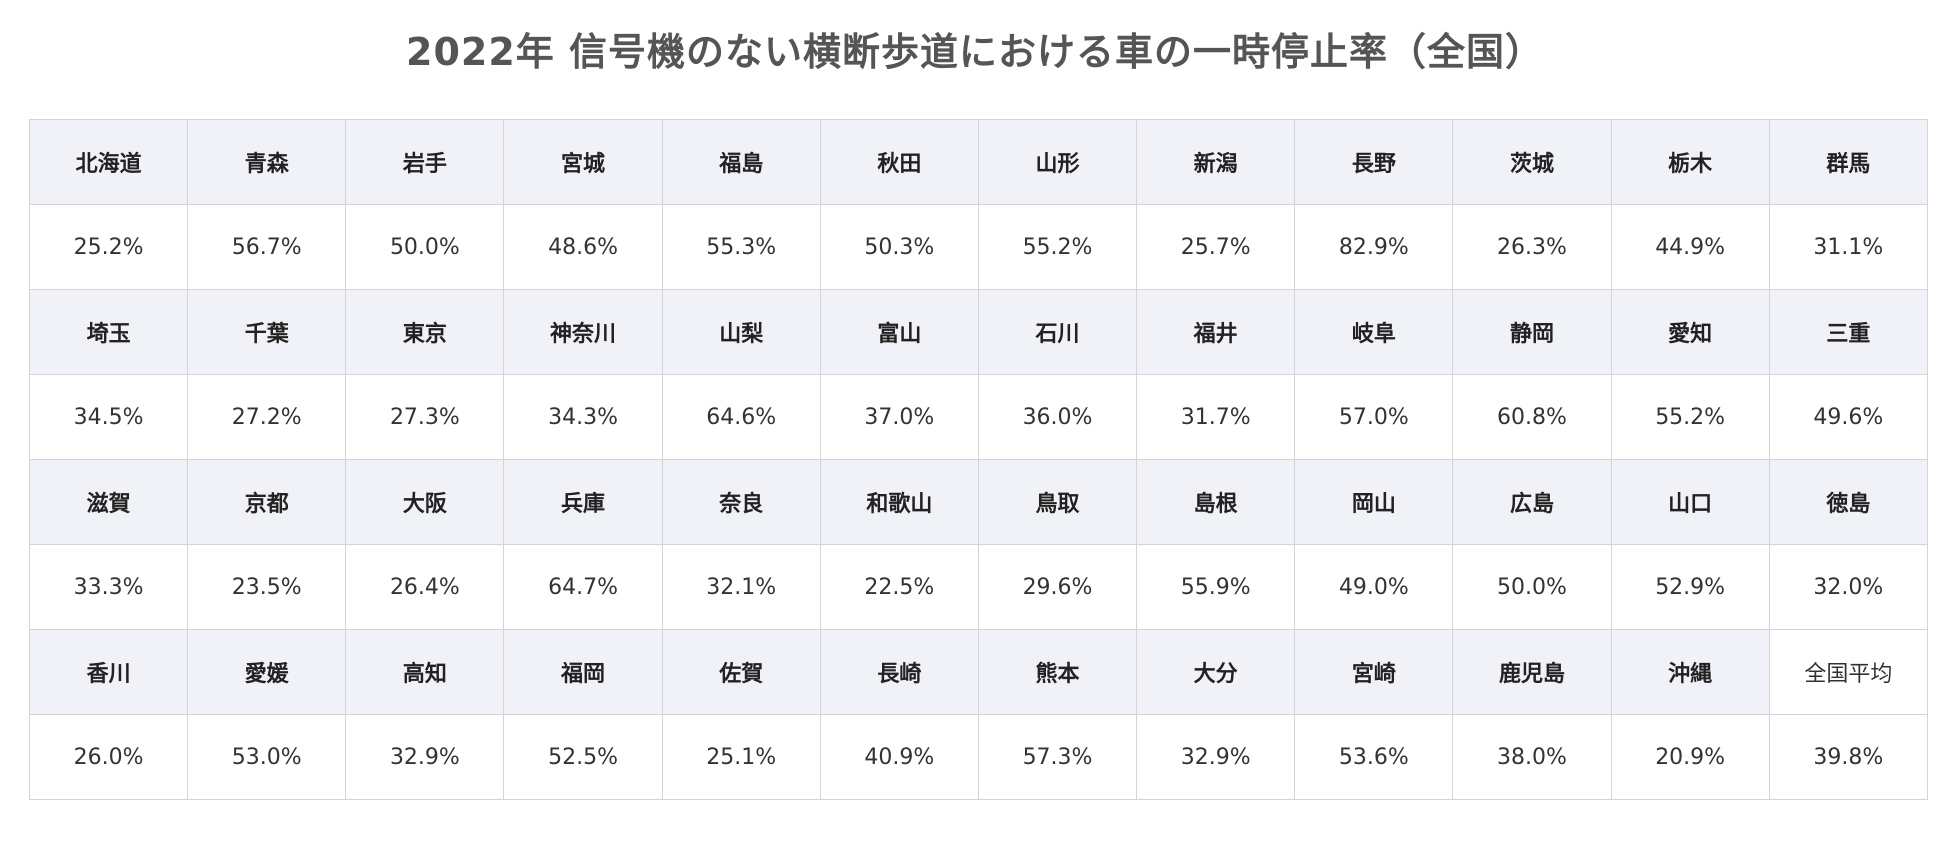 The width and height of the screenshot is (1950, 851). Describe the element at coordinates (1057, 587) in the screenshot. I see `stop-rate-cell: 29.6%` at that location.